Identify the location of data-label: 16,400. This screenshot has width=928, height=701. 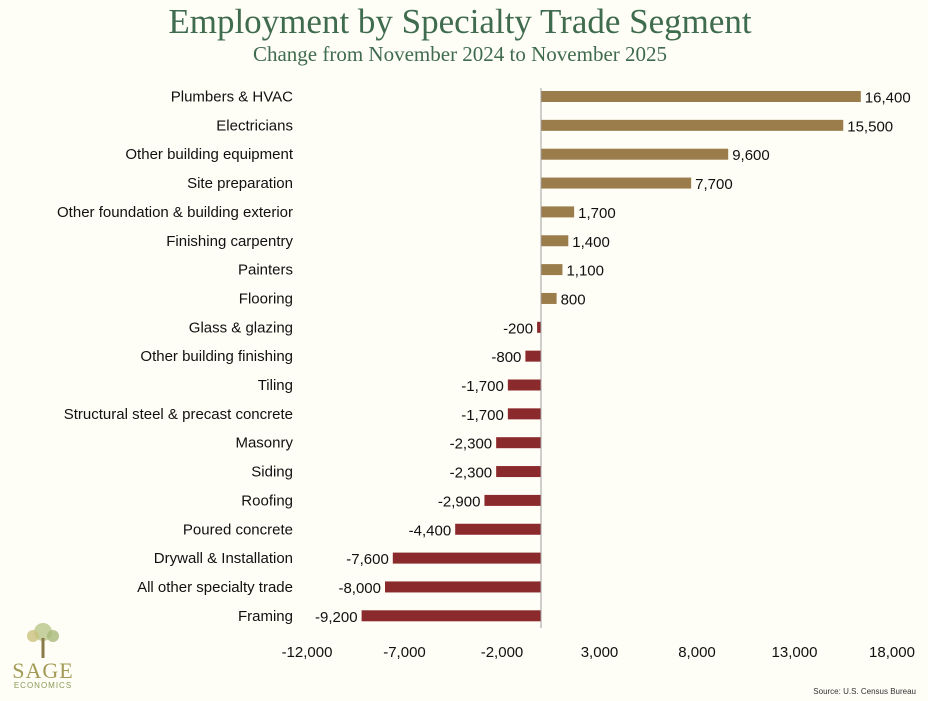
(888, 98).